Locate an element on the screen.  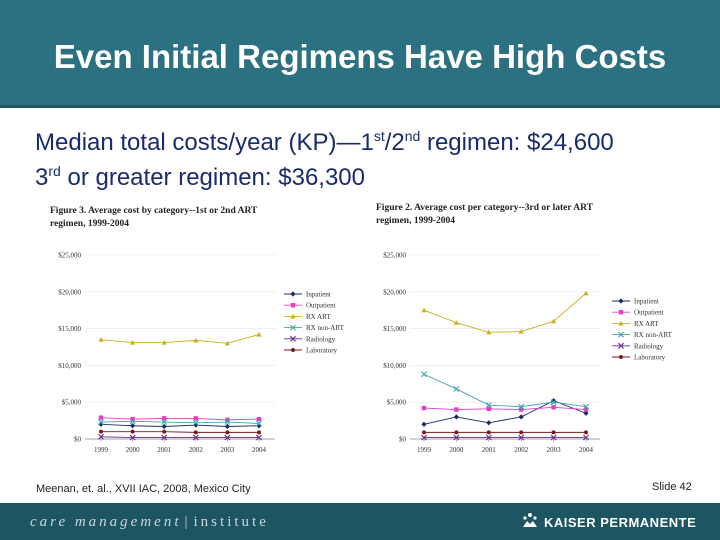
fig2-x-tick-label: 2003 is located at coordinates (554, 450).